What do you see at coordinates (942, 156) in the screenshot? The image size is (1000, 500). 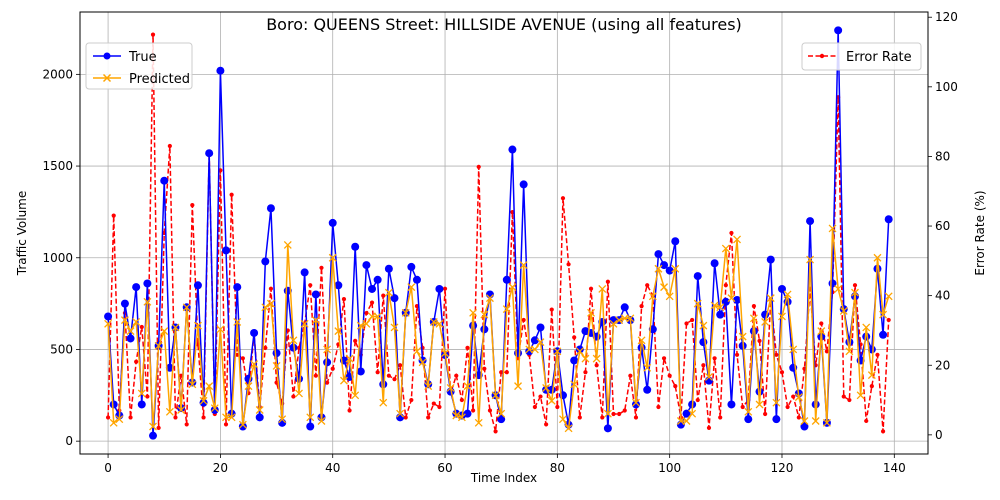 I see `y2-tick-label: 80` at bounding box center [942, 156].